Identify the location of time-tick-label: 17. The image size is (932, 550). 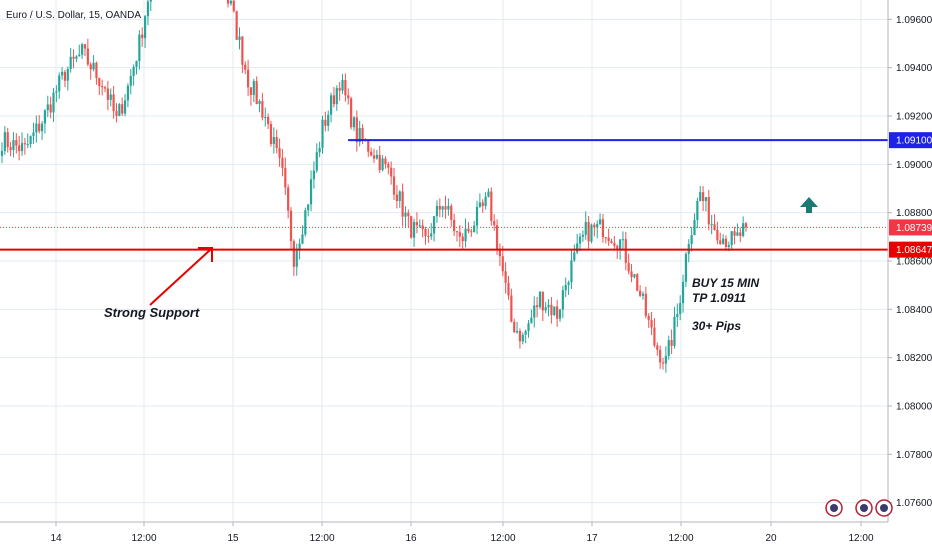
(592, 538).